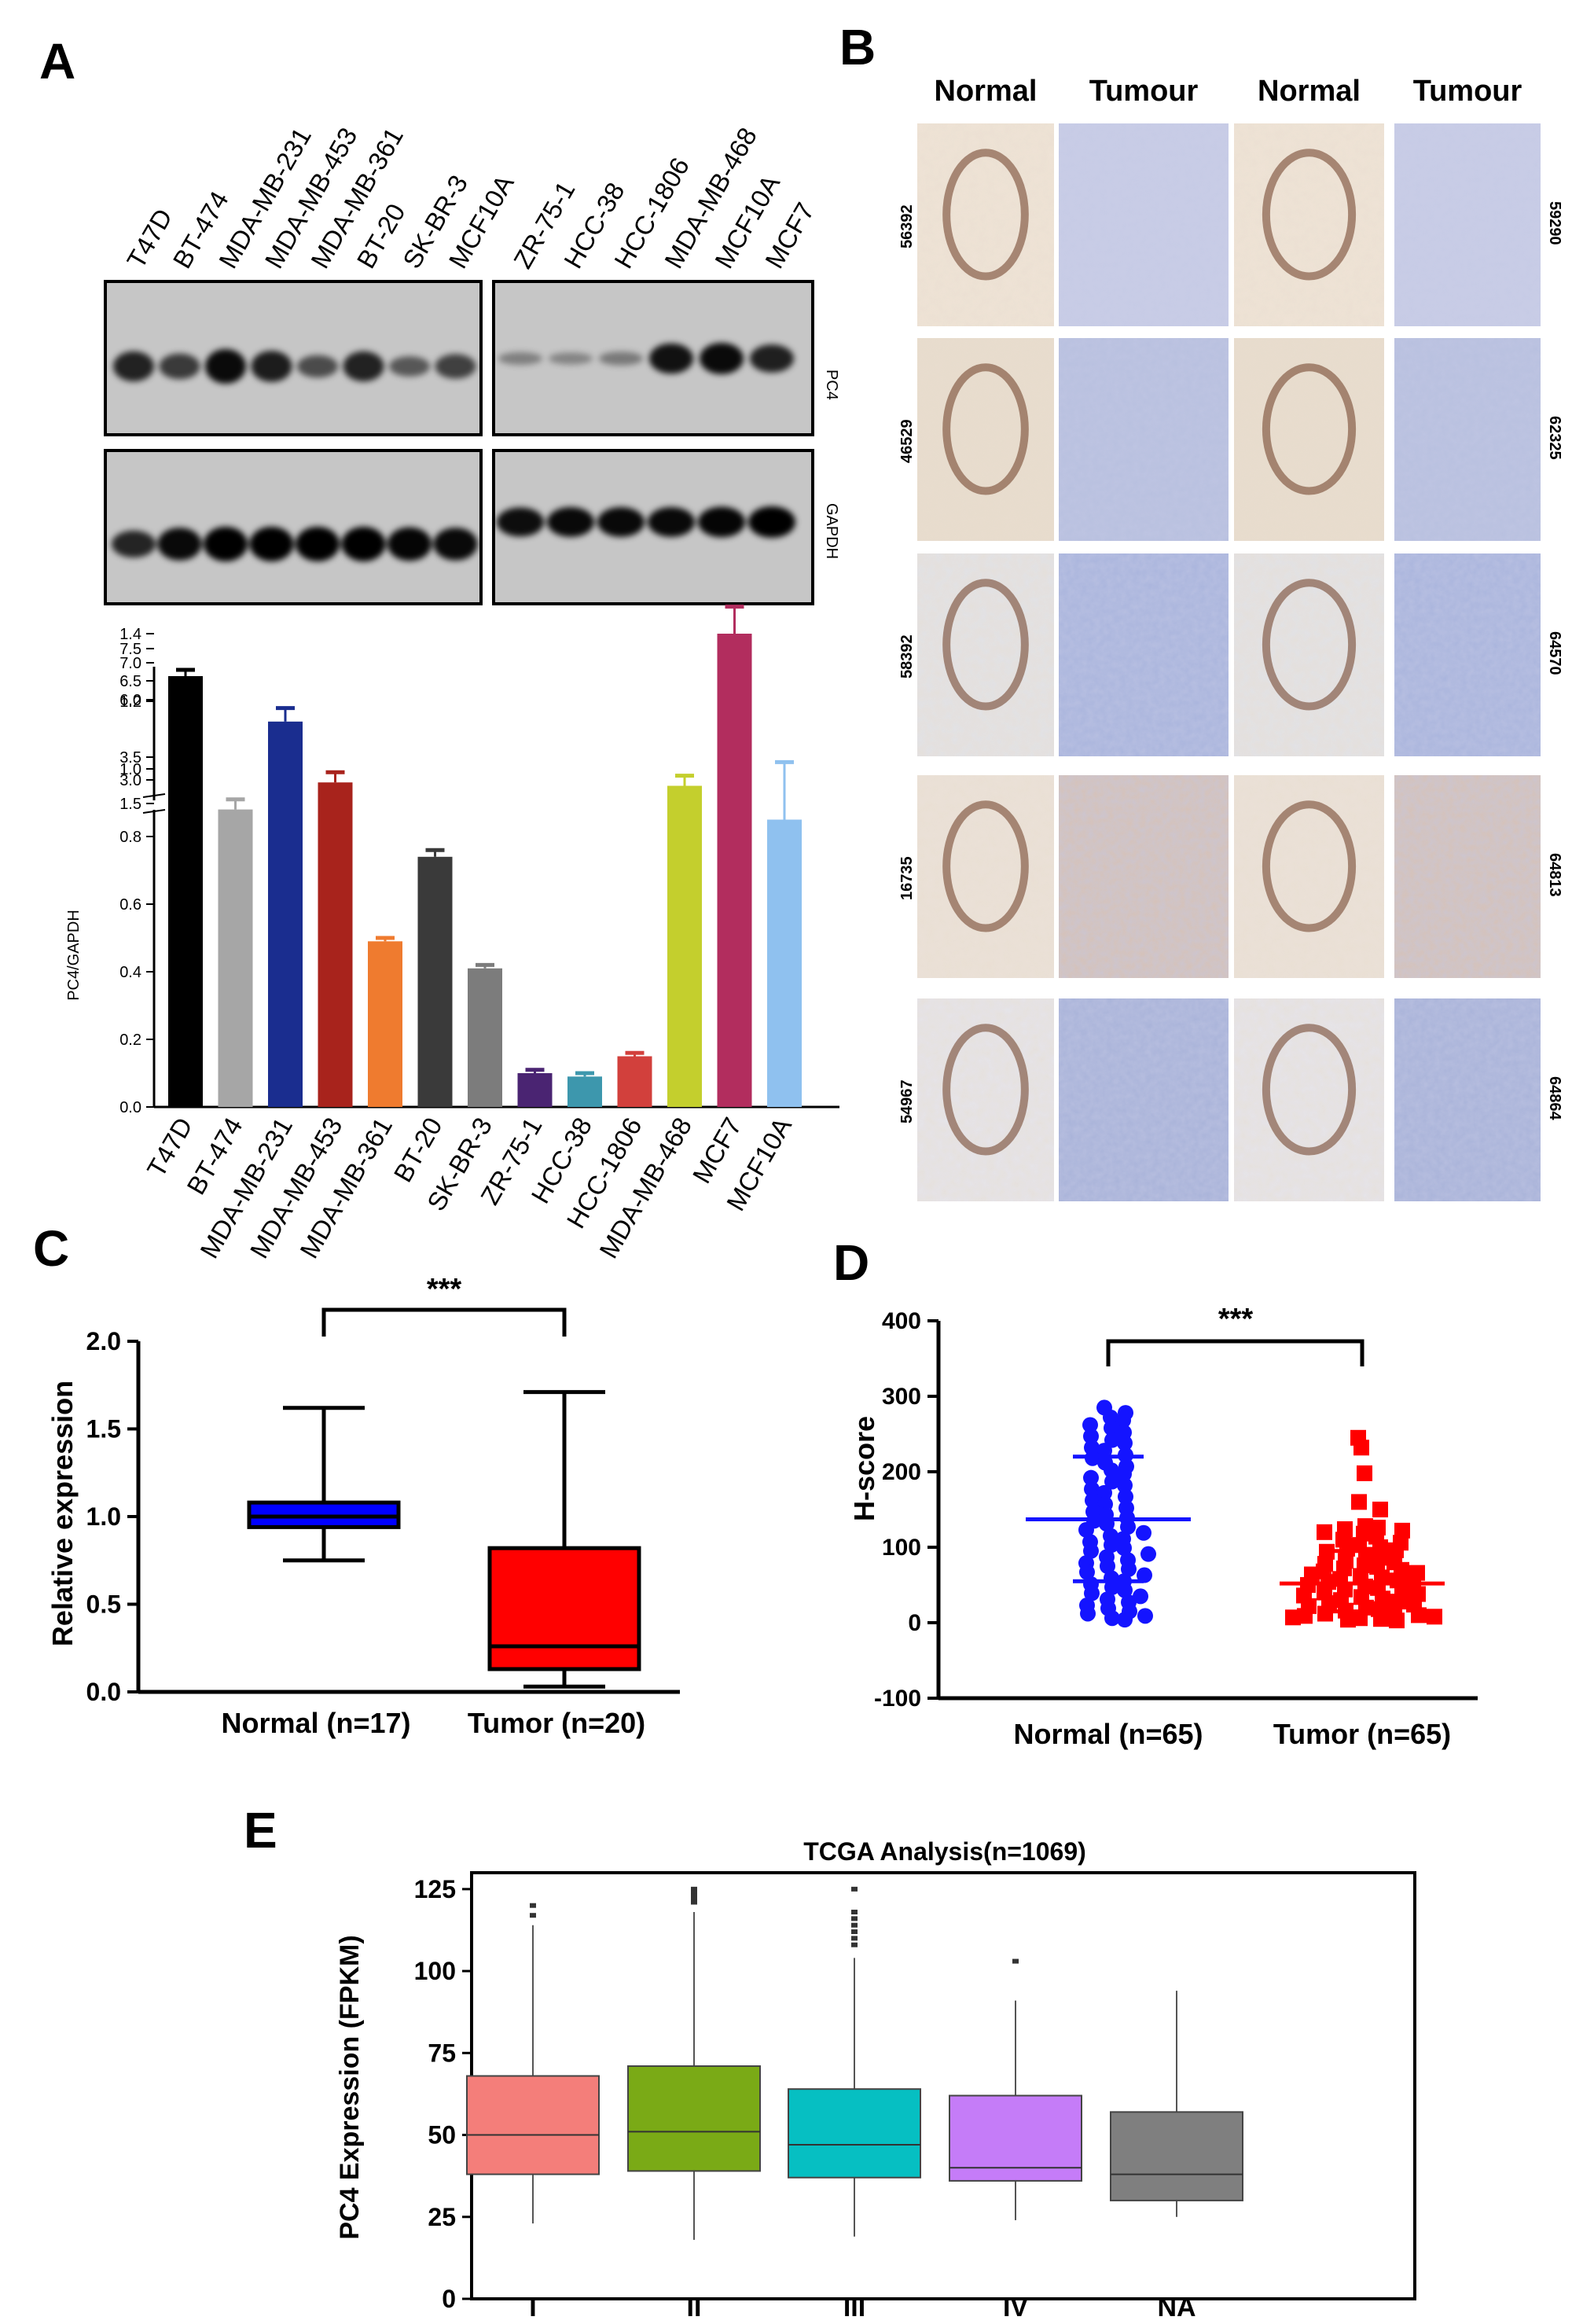 This screenshot has height=2324, width=1572. What do you see at coordinates (435, 1889) in the screenshot?
I see `tcga-ytick: 125` at bounding box center [435, 1889].